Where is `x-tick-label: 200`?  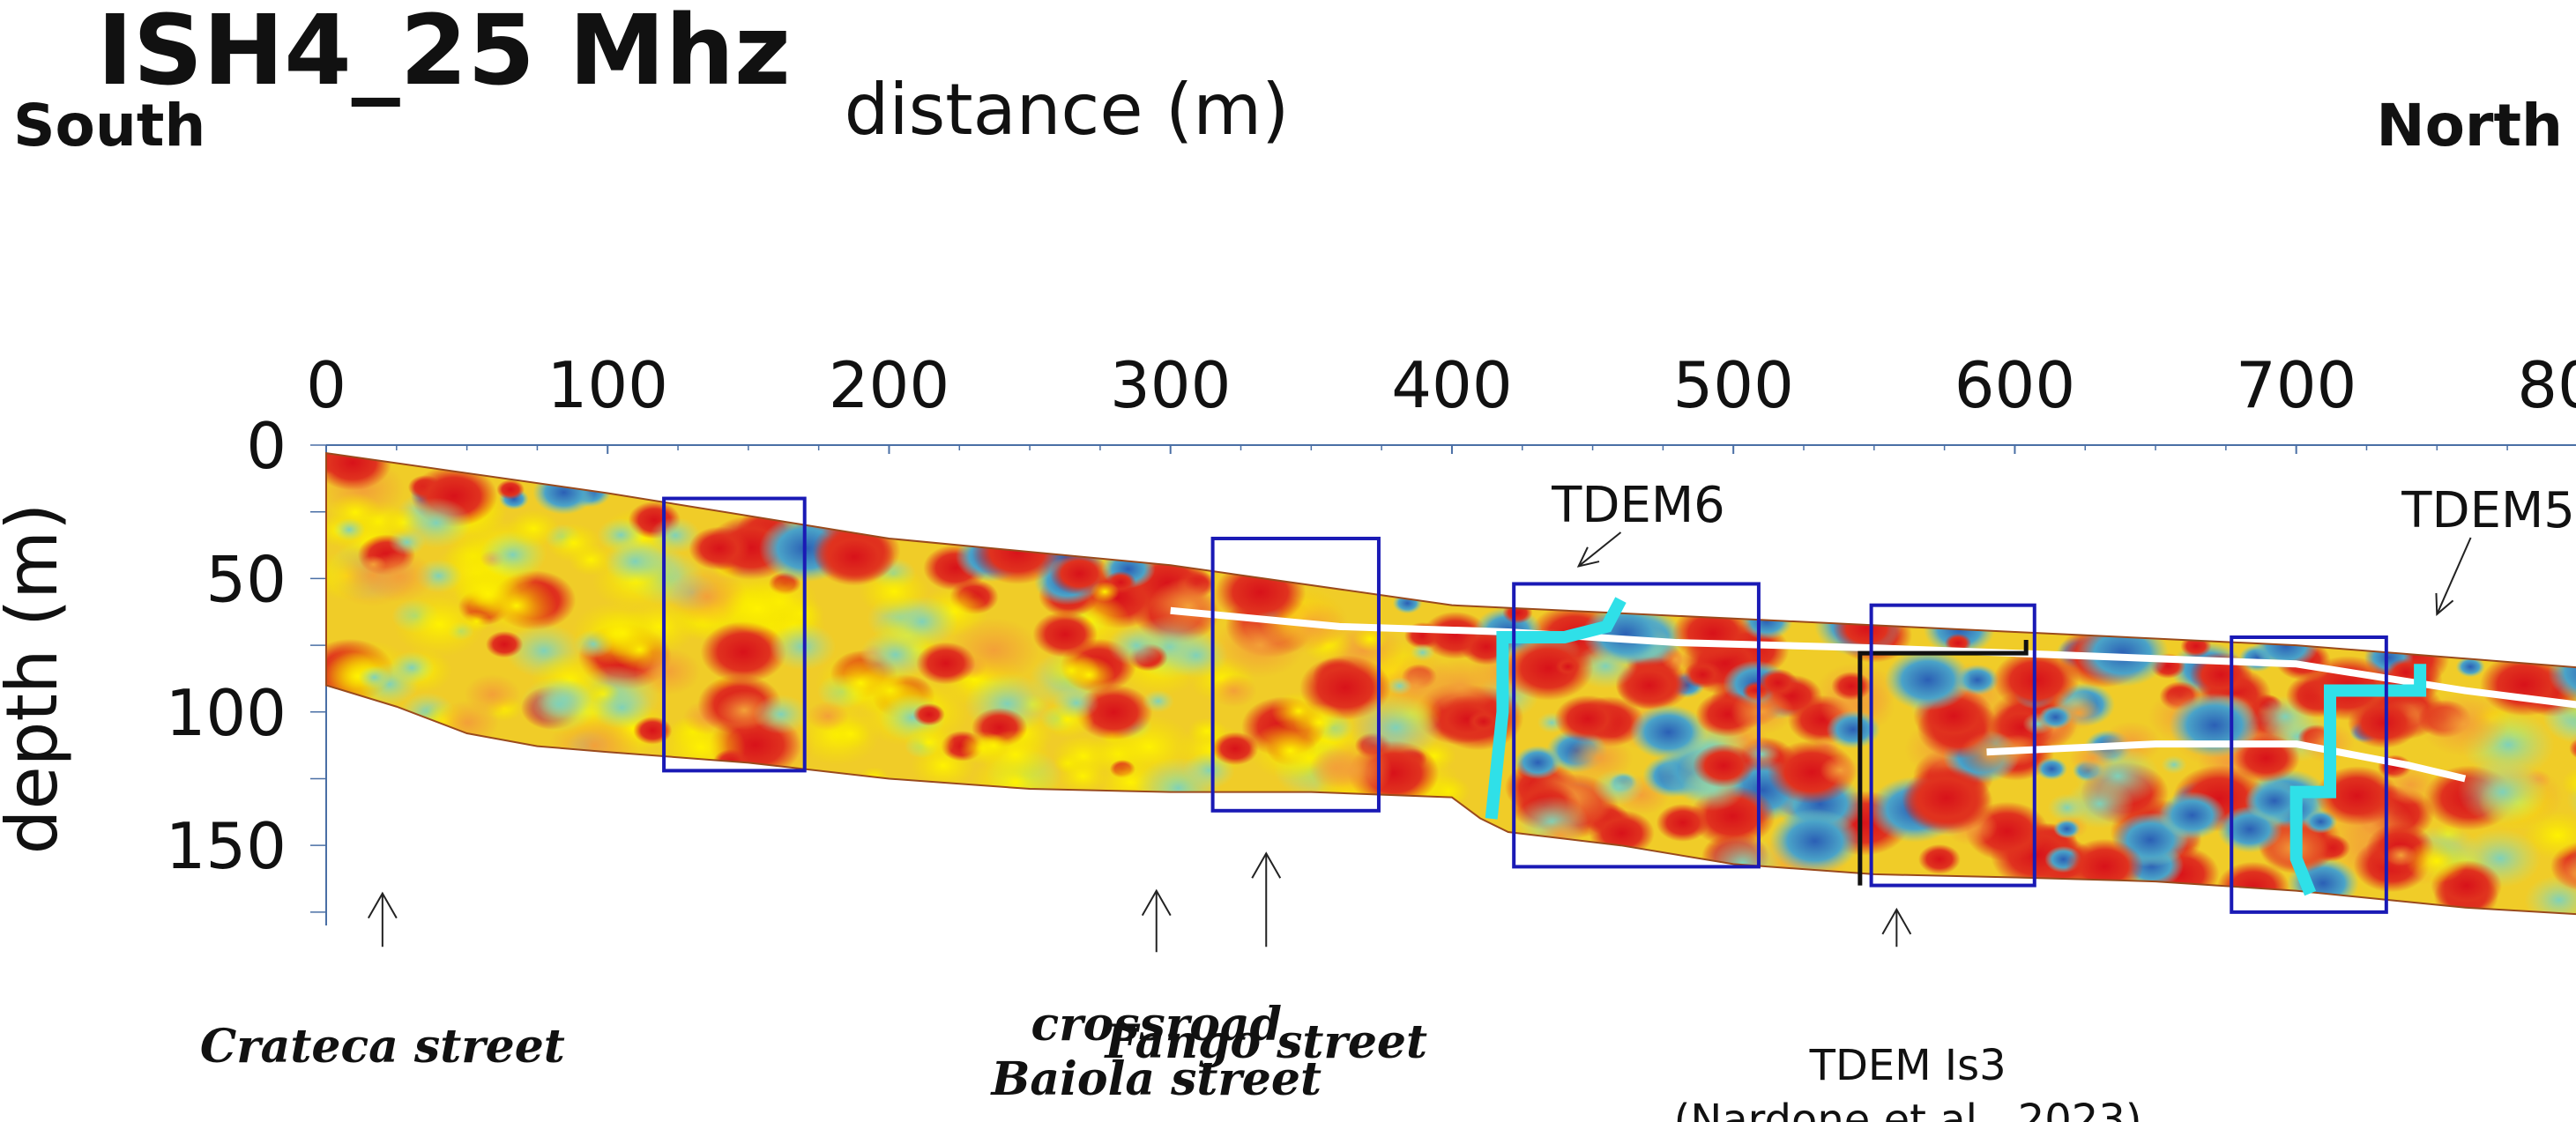 x-tick-label: 200 is located at coordinates (889, 385).